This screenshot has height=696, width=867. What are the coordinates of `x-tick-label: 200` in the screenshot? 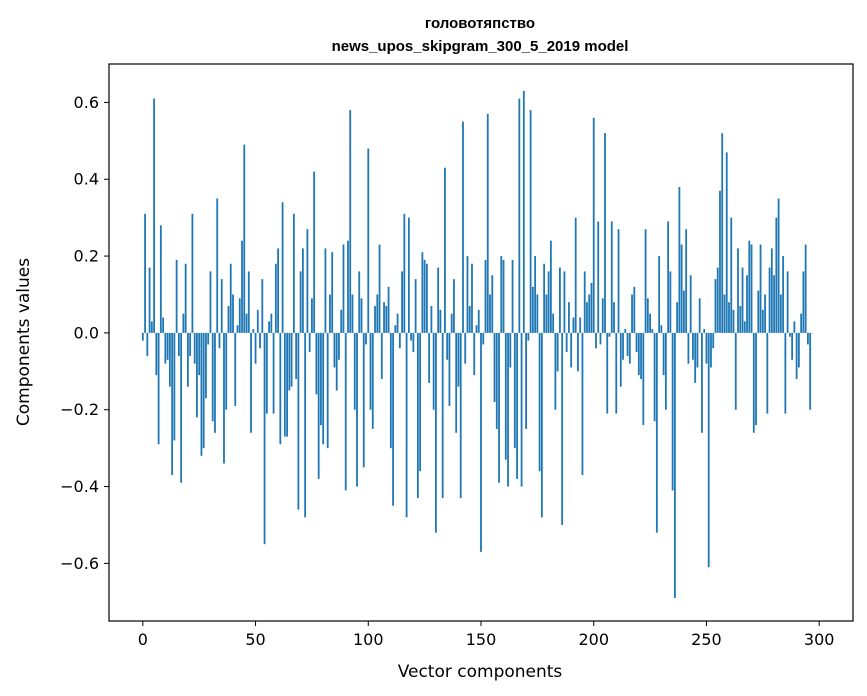 It's located at (593, 639).